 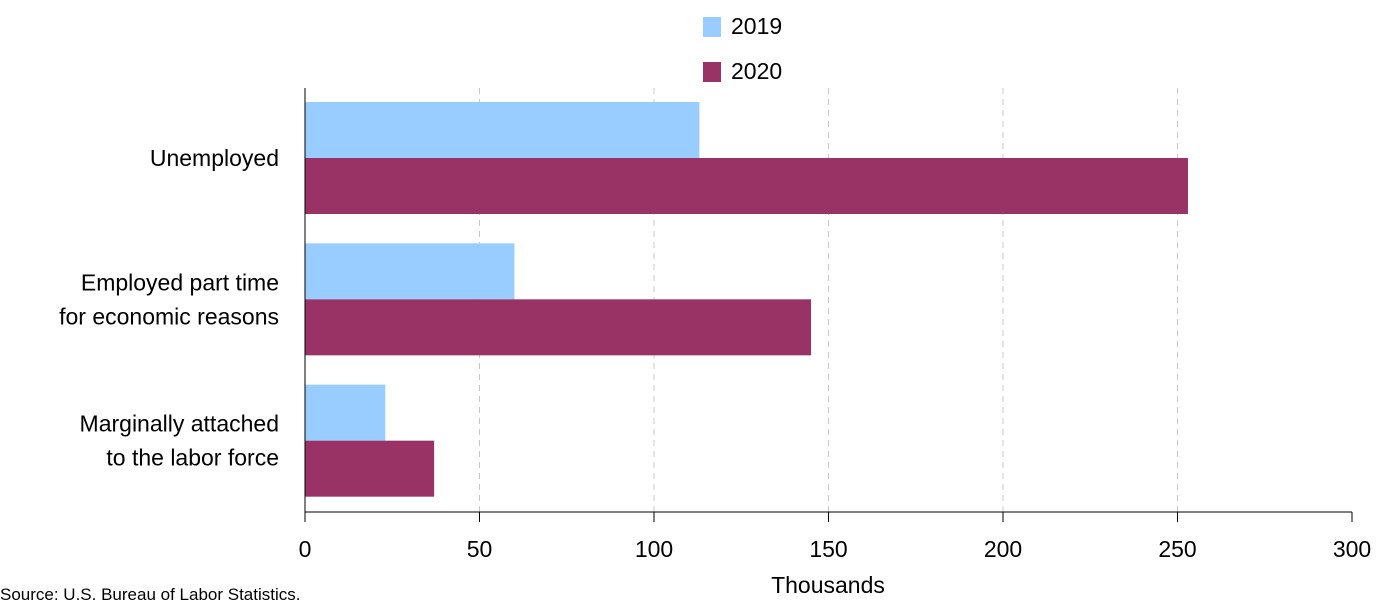 I want to click on x-tick-label: 200, so click(x=1003, y=549).